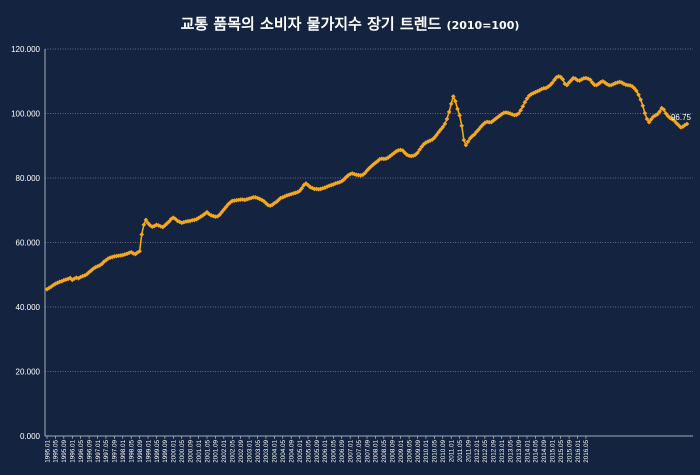 The height and width of the screenshot is (475, 700). Describe the element at coordinates (401, 451) in the screenshot. I see `x-tick-label: 2009.01` at that location.